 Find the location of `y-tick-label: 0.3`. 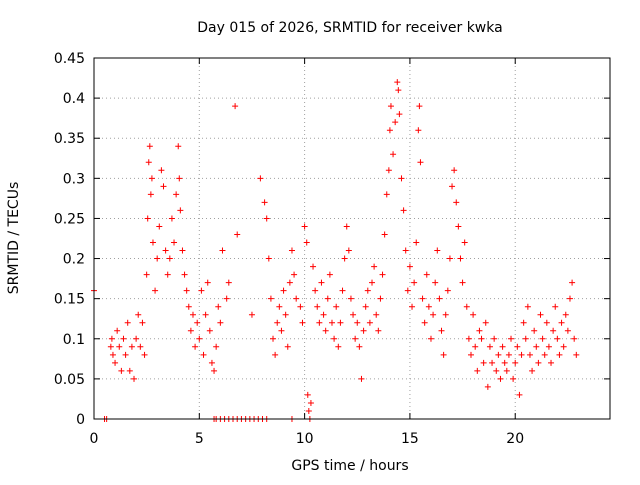

y-tick-label: 0.3 is located at coordinates (74, 179).